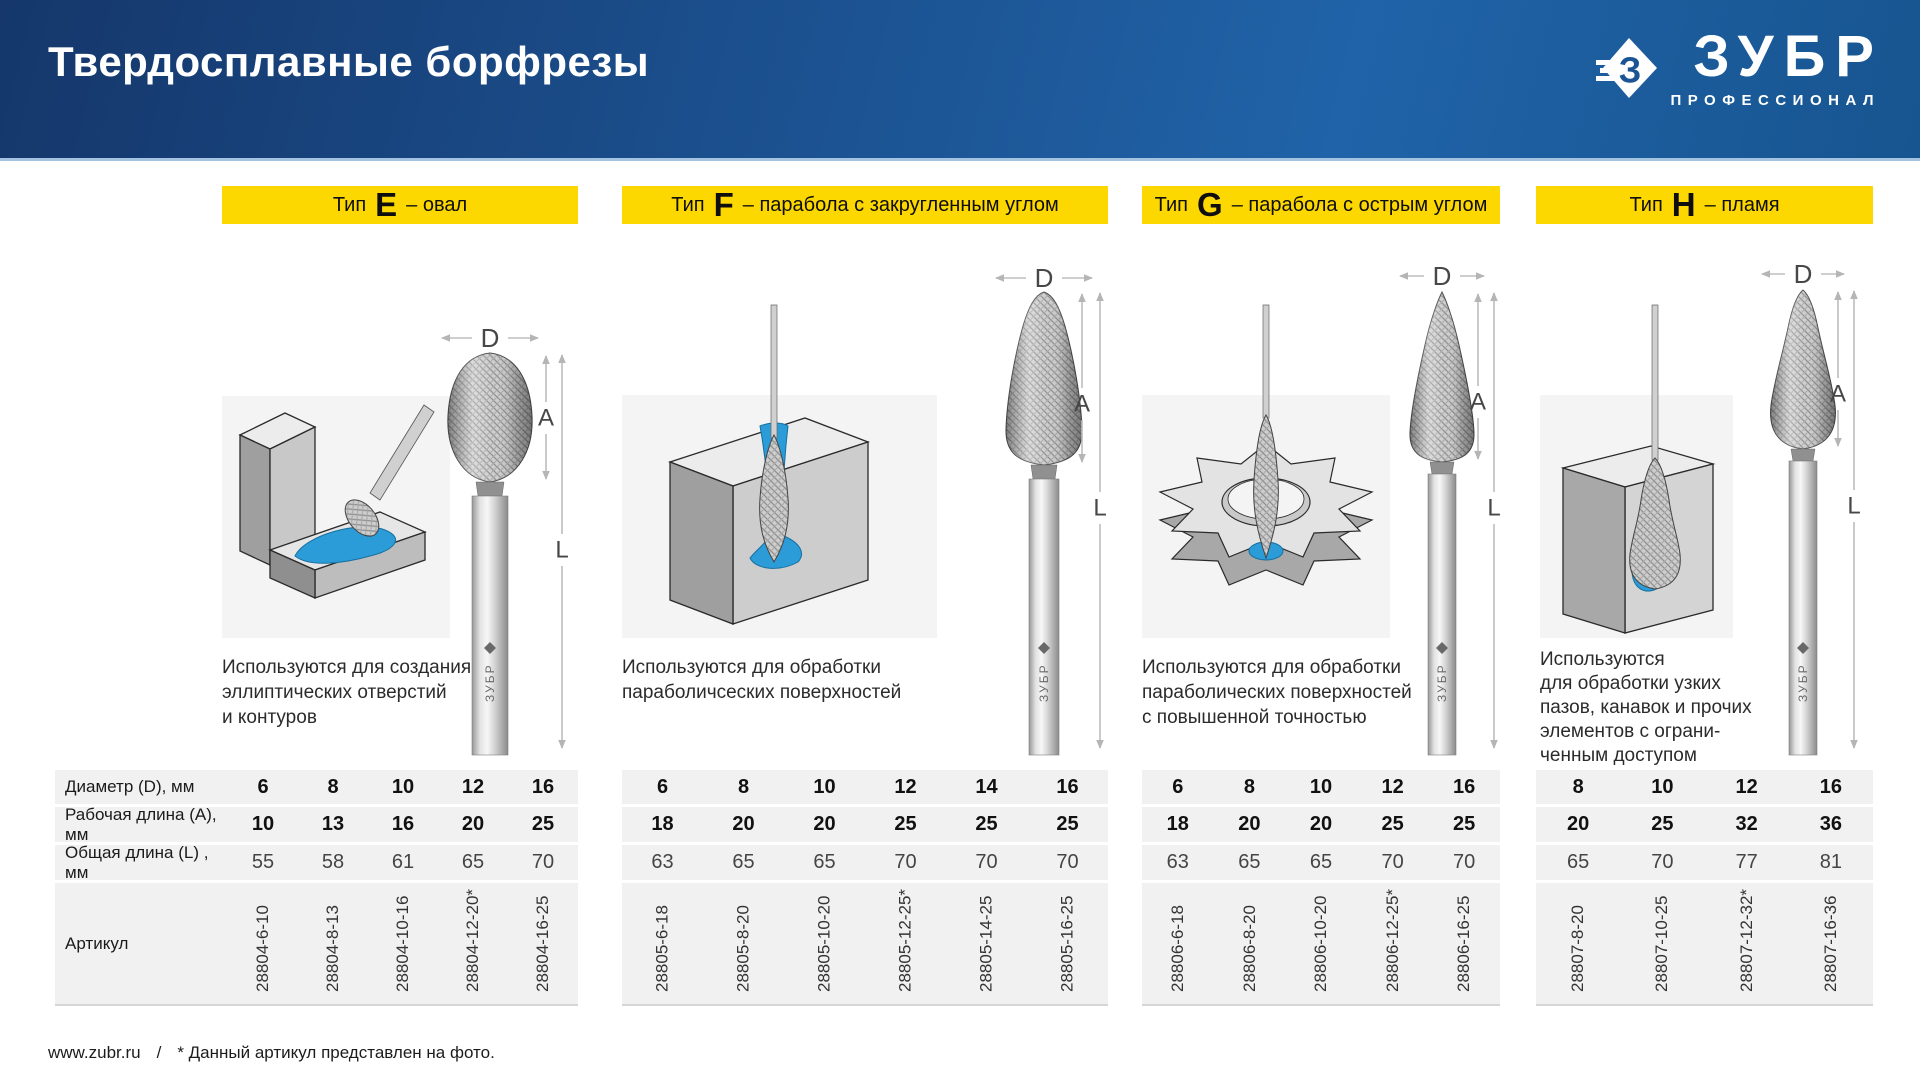 The image size is (1920, 1080). Describe the element at coordinates (403, 824) in the screenshot. I see `working-length-value: 16` at that location.